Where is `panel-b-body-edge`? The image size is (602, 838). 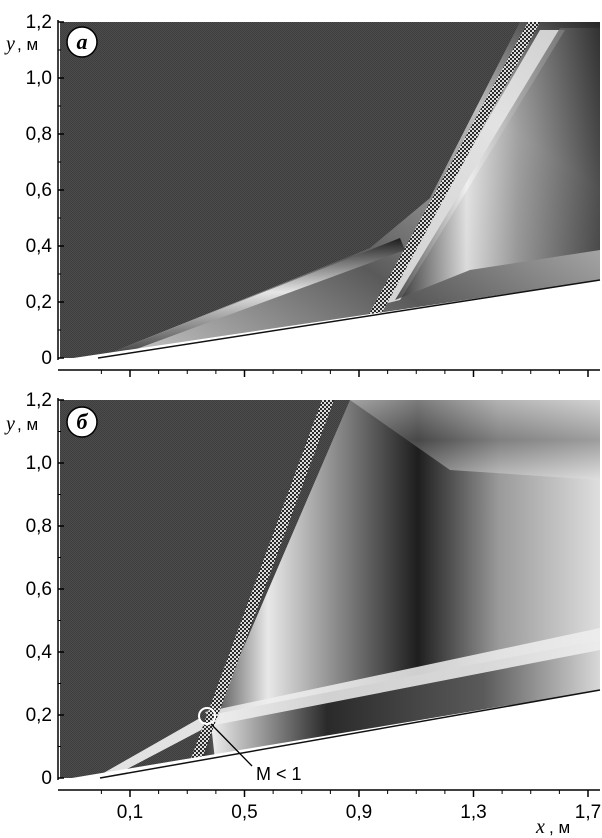 panel-b-body-edge is located at coordinates (350, 734).